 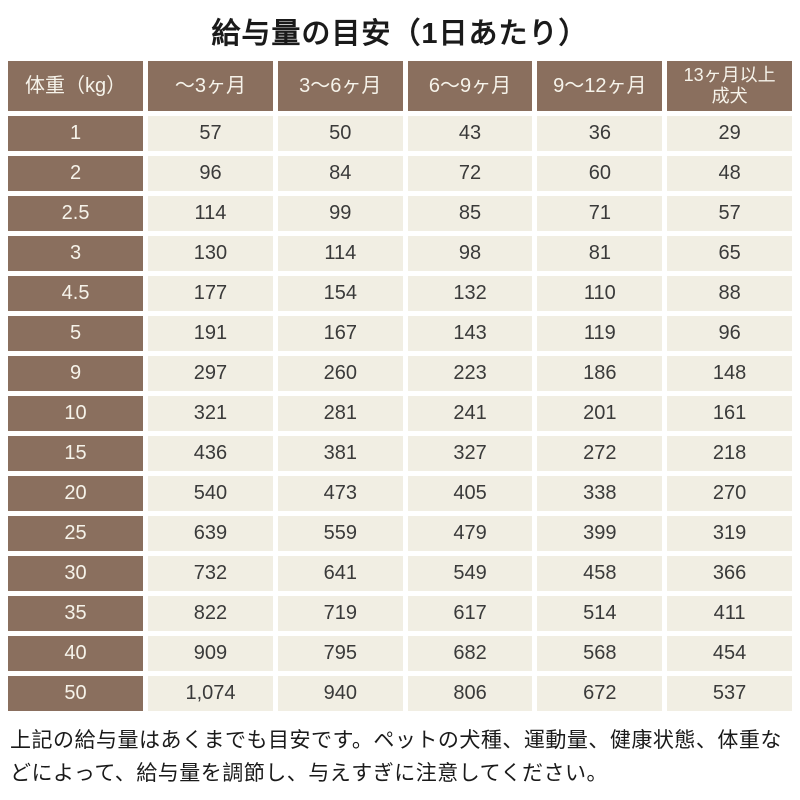 What do you see at coordinates (470, 693) in the screenshot?
I see `amount-cell: 806` at bounding box center [470, 693].